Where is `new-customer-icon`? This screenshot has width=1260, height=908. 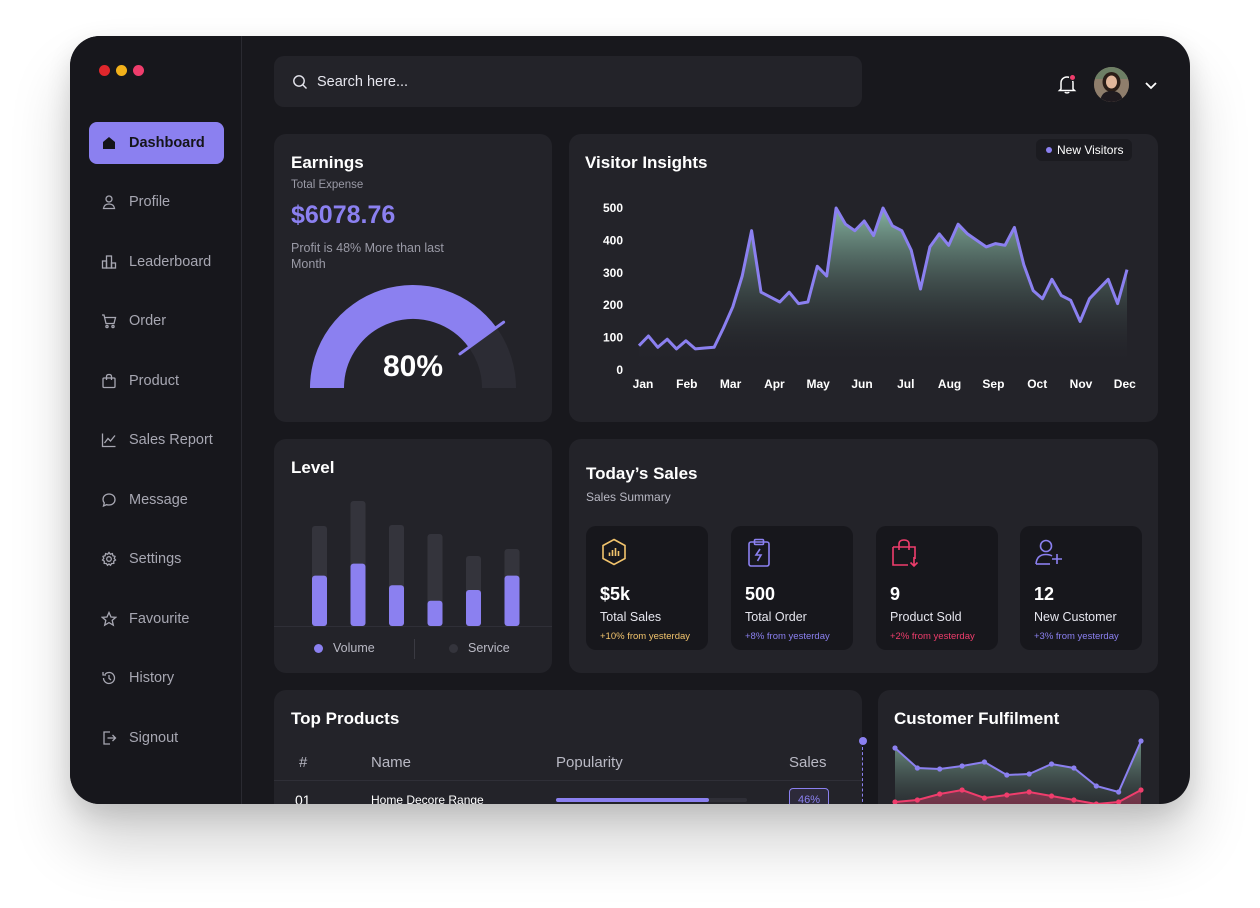
new-customer-icon is located at coordinates (1048, 552).